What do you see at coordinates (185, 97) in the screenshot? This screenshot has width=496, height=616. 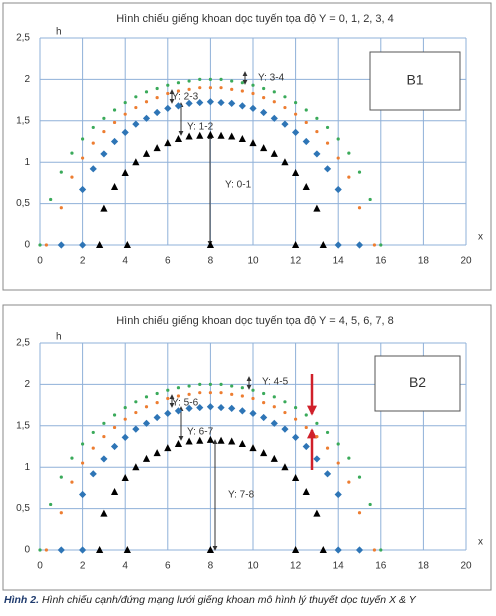 I see `annotation: Y: 2-3` at bounding box center [185, 97].